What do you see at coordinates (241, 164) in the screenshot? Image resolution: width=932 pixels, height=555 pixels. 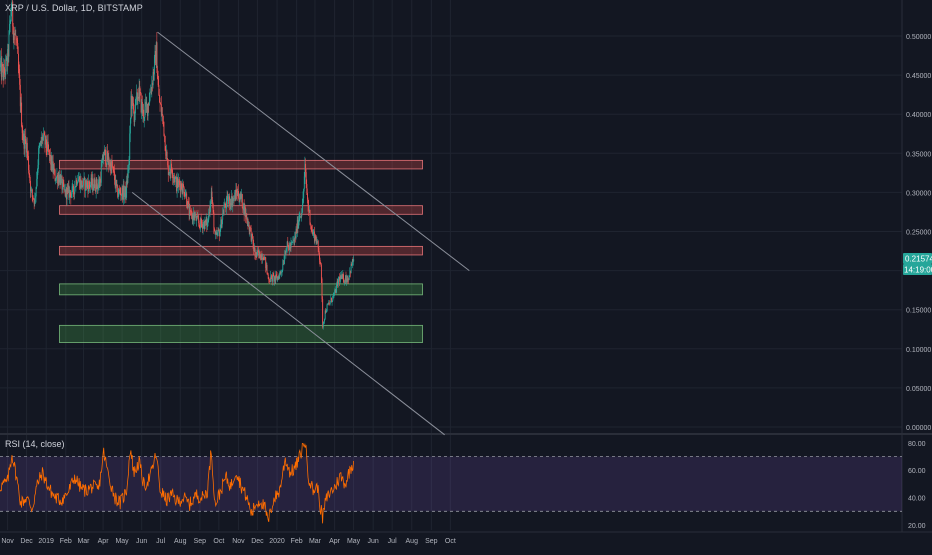 I see `resistance-zone` at bounding box center [241, 164].